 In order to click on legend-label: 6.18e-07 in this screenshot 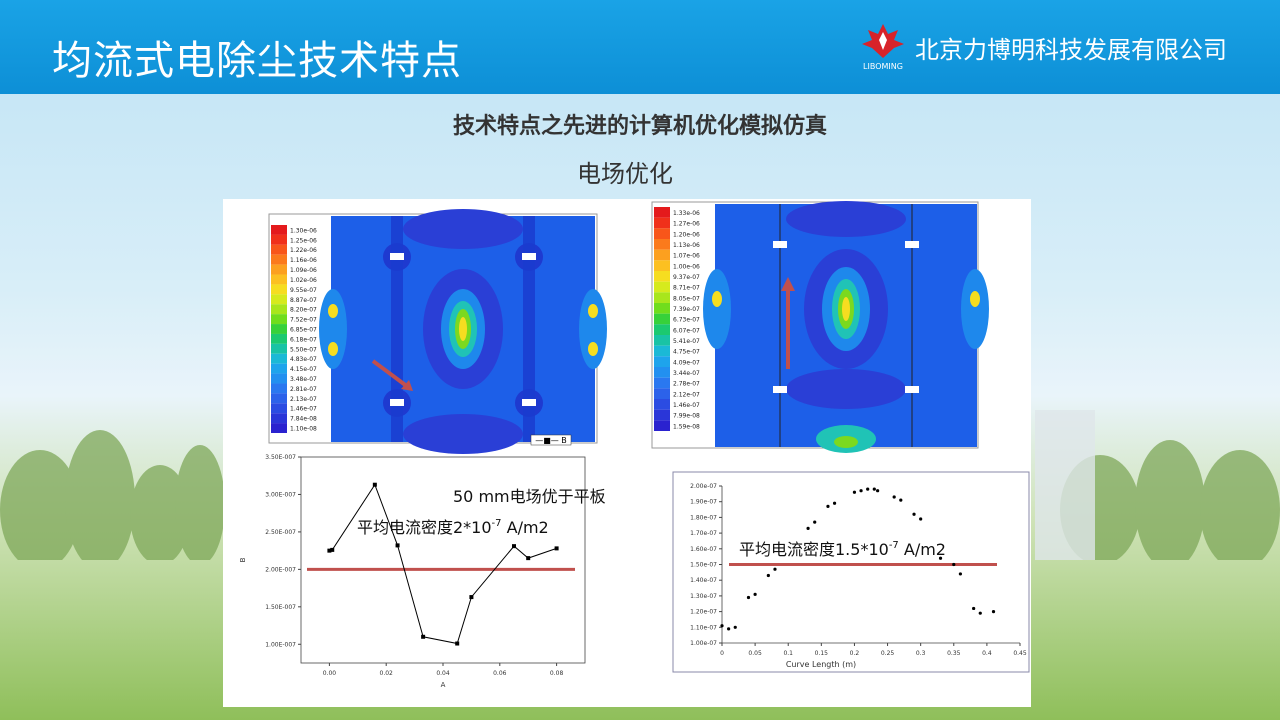, I will do `click(303, 339)`.